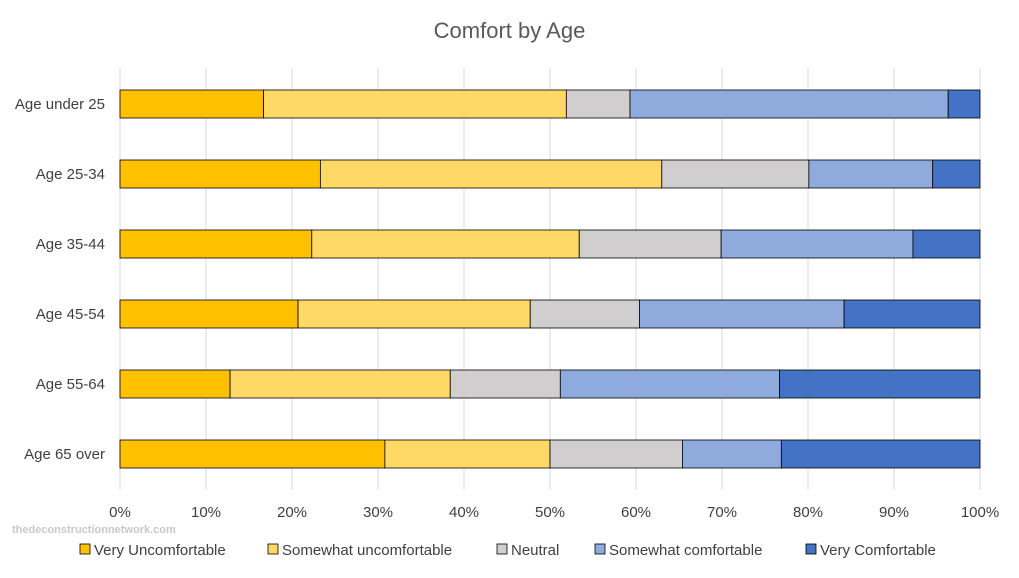 The image size is (1019, 578). I want to click on x-tick-label: 0%, so click(120, 512).